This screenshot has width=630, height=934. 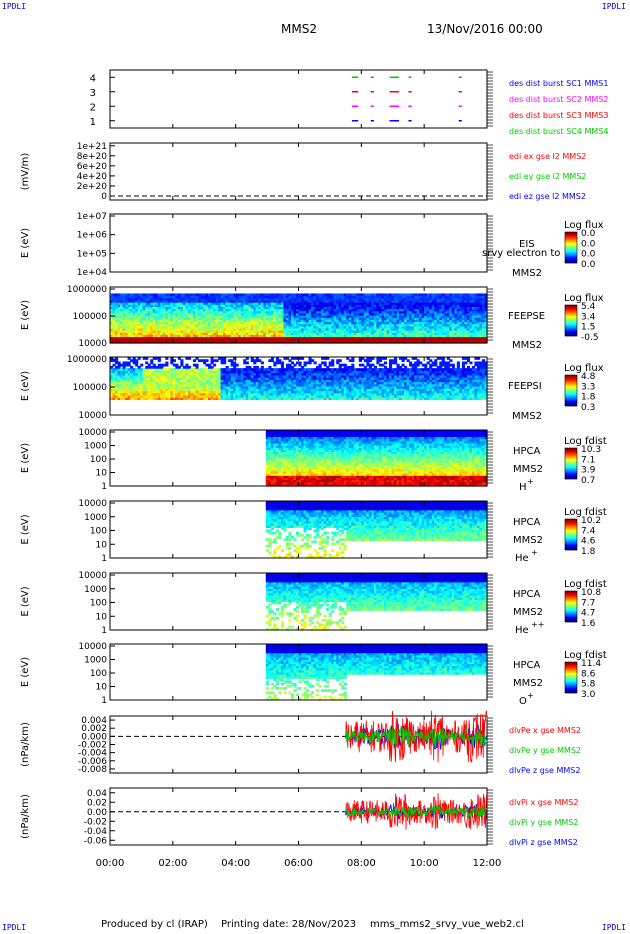 I want to click on colorbar-tick-label: 3.4, so click(x=588, y=317).